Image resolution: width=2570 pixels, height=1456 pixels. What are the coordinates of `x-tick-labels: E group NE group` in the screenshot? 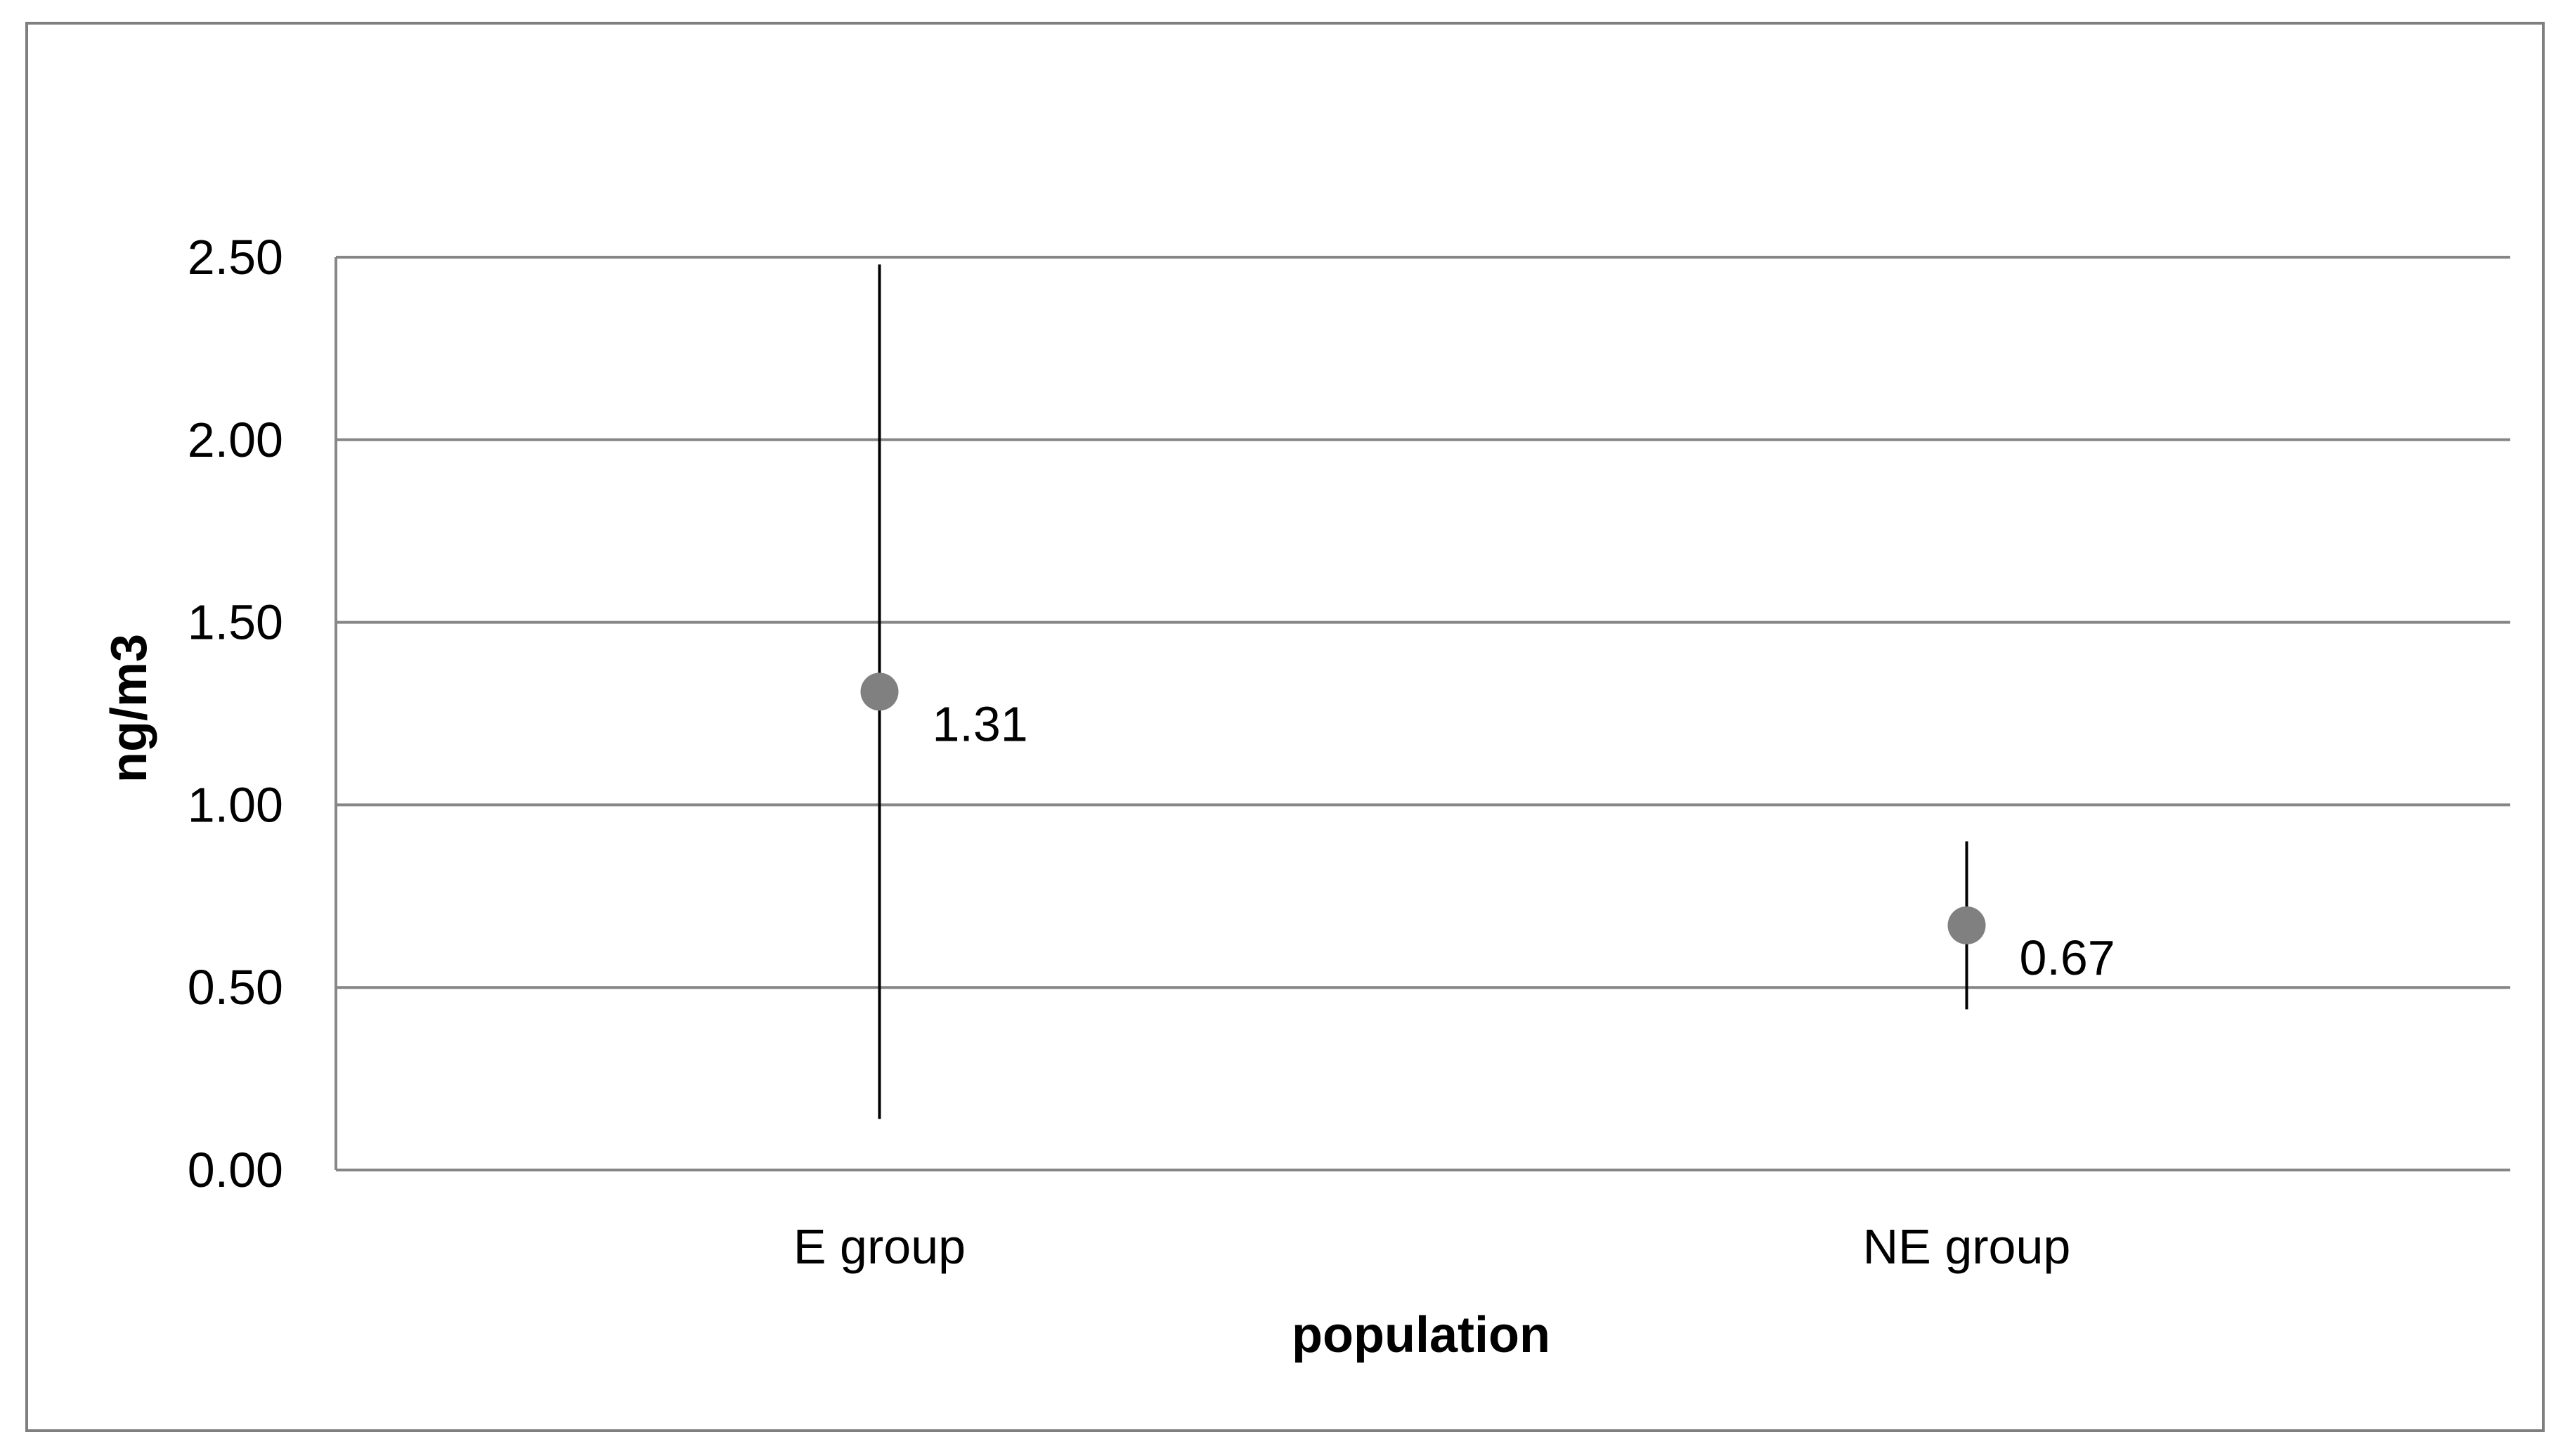 It's located at (1432, 1247).